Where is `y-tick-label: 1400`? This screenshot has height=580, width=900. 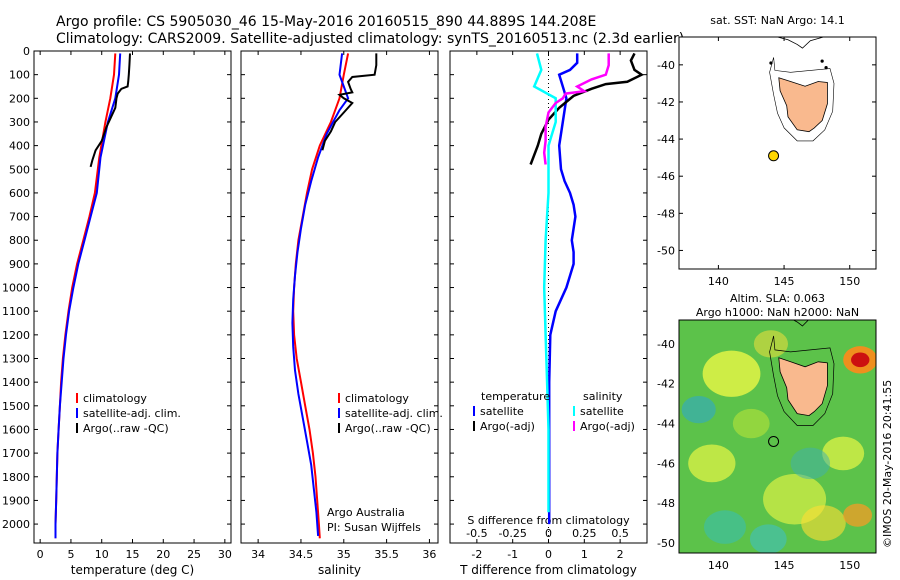 y-tick-label: 1400 is located at coordinates (16, 382).